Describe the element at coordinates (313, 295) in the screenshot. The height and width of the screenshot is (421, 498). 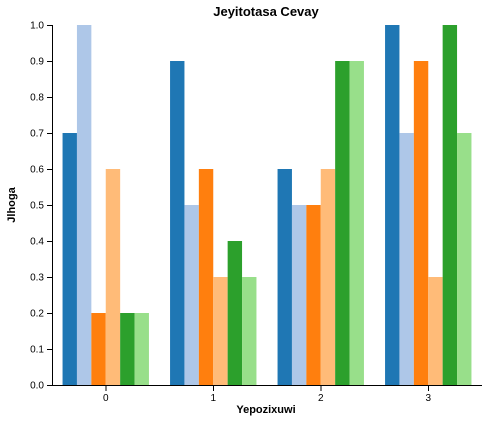
I see `bar-cat2-series3` at that location.